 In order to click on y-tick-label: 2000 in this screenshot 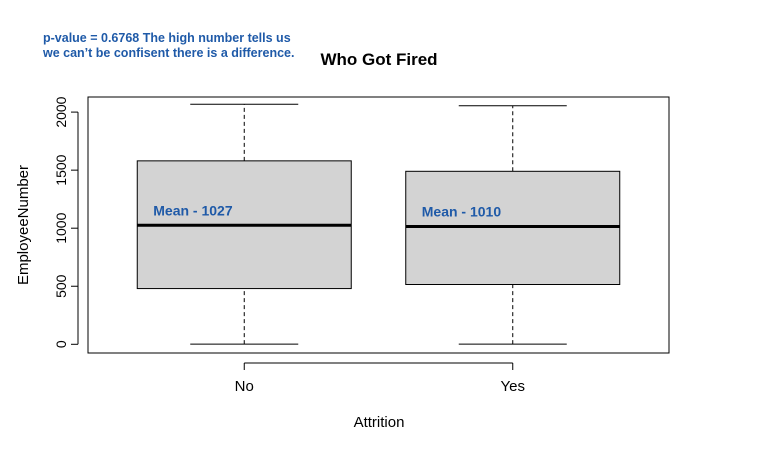, I will do `click(61, 111)`.